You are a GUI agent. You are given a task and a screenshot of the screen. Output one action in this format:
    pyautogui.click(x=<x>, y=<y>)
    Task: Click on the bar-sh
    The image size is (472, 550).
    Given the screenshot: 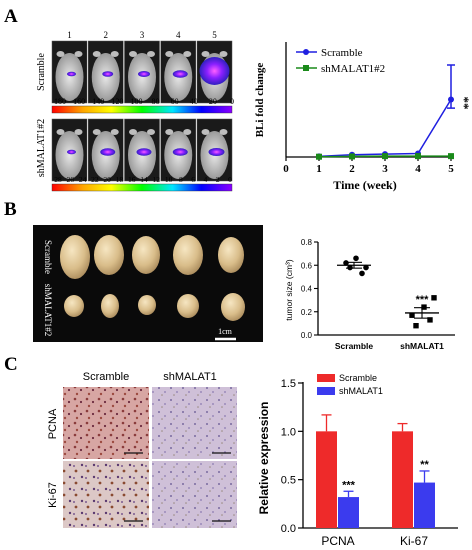 What is the action you would take?
    pyautogui.click(x=348, y=512)
    